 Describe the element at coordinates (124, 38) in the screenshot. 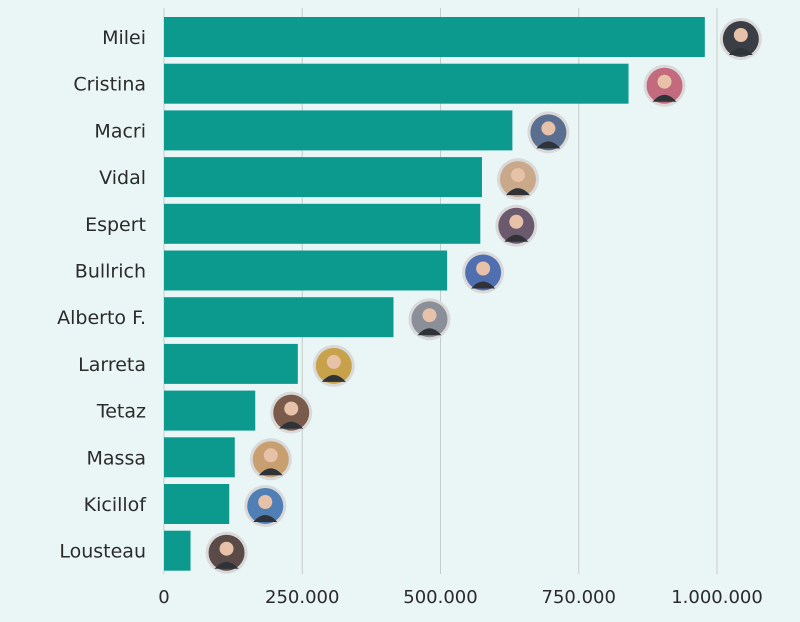

I see `category-label-0: Milei` at that location.